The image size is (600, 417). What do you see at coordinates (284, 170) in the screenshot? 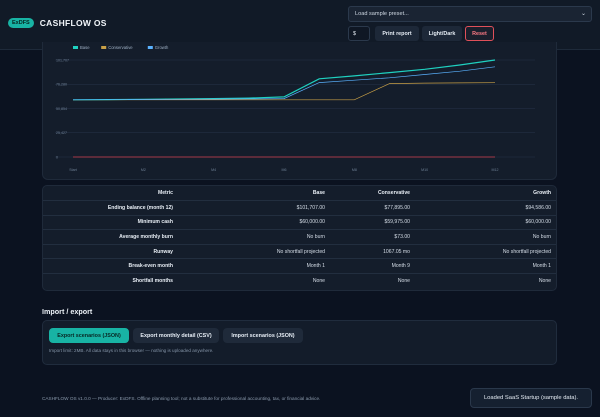
I see `x-tick-label: M6` at bounding box center [284, 170].